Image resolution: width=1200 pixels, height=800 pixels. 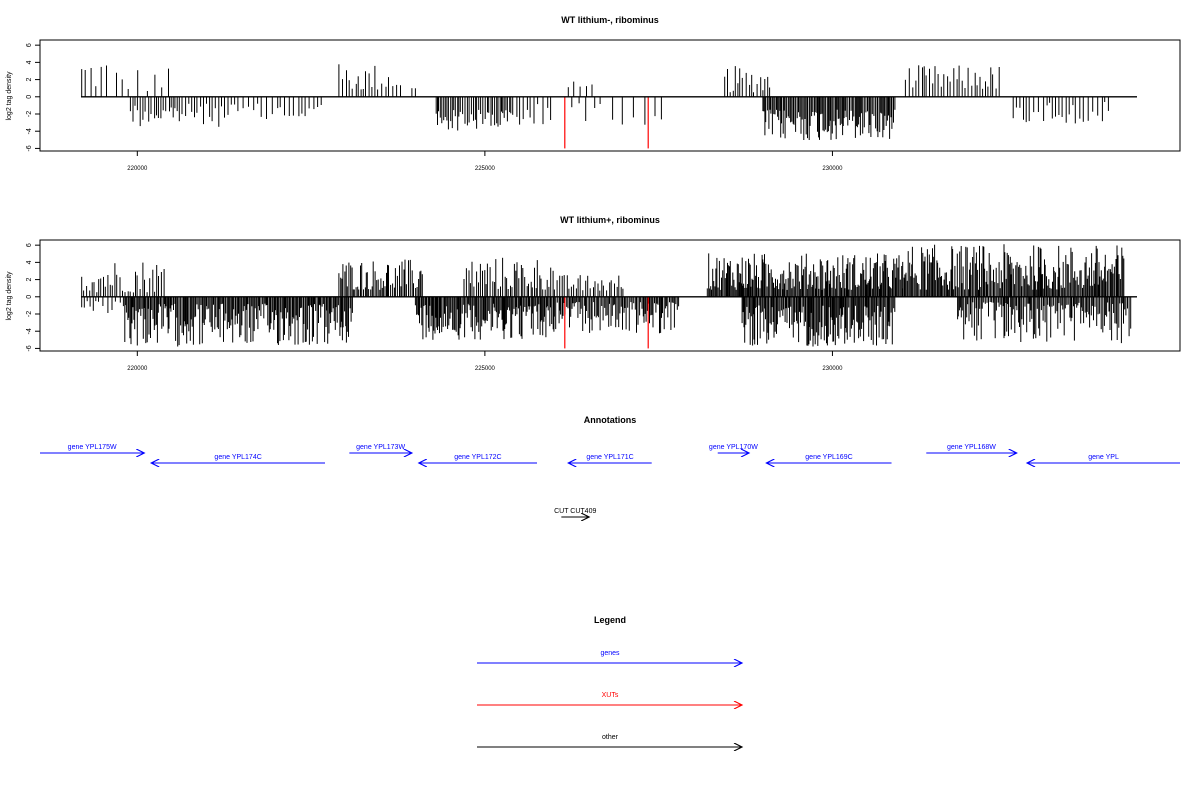 What do you see at coordinates (610, 220) in the screenshot?
I see `panel-2-title: WT lithium+, ribominus` at bounding box center [610, 220].